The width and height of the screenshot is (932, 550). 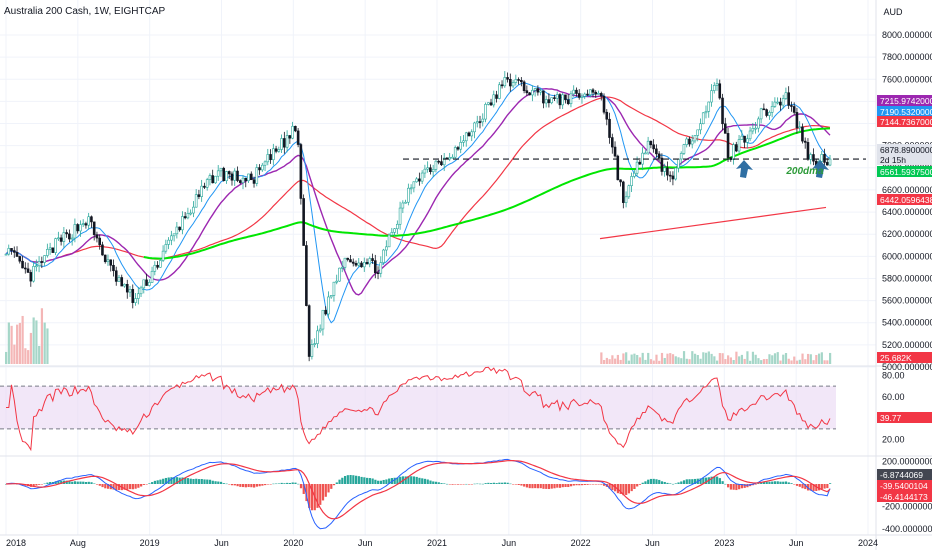 What do you see at coordinates (906, 200) in the screenshot?
I see `price-badge-text: 6442.0596438` at bounding box center [906, 200].